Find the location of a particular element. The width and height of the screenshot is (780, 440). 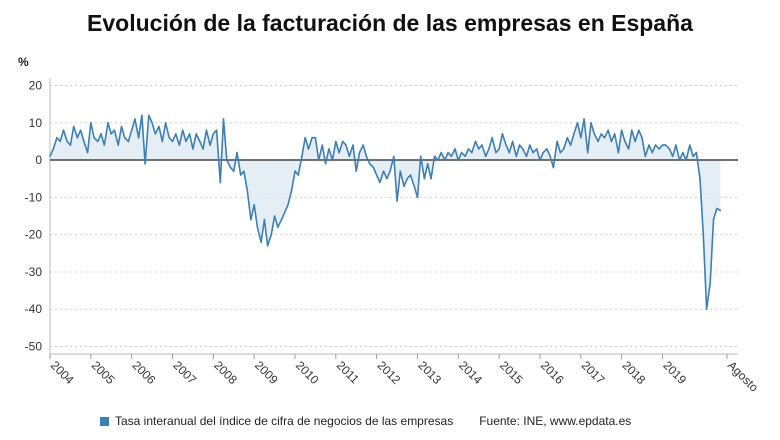

x-tick-label: 2014 is located at coordinates (470, 372).